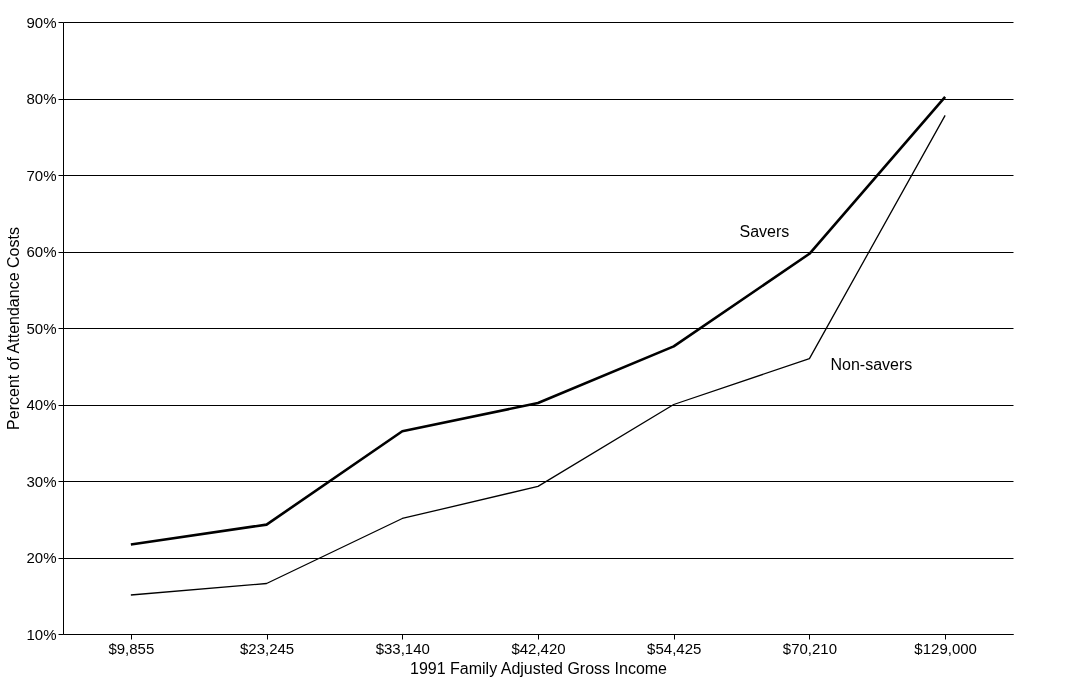 This screenshot has width=1069, height=691. I want to click on x-tick-label: $70,210, so click(810, 648).